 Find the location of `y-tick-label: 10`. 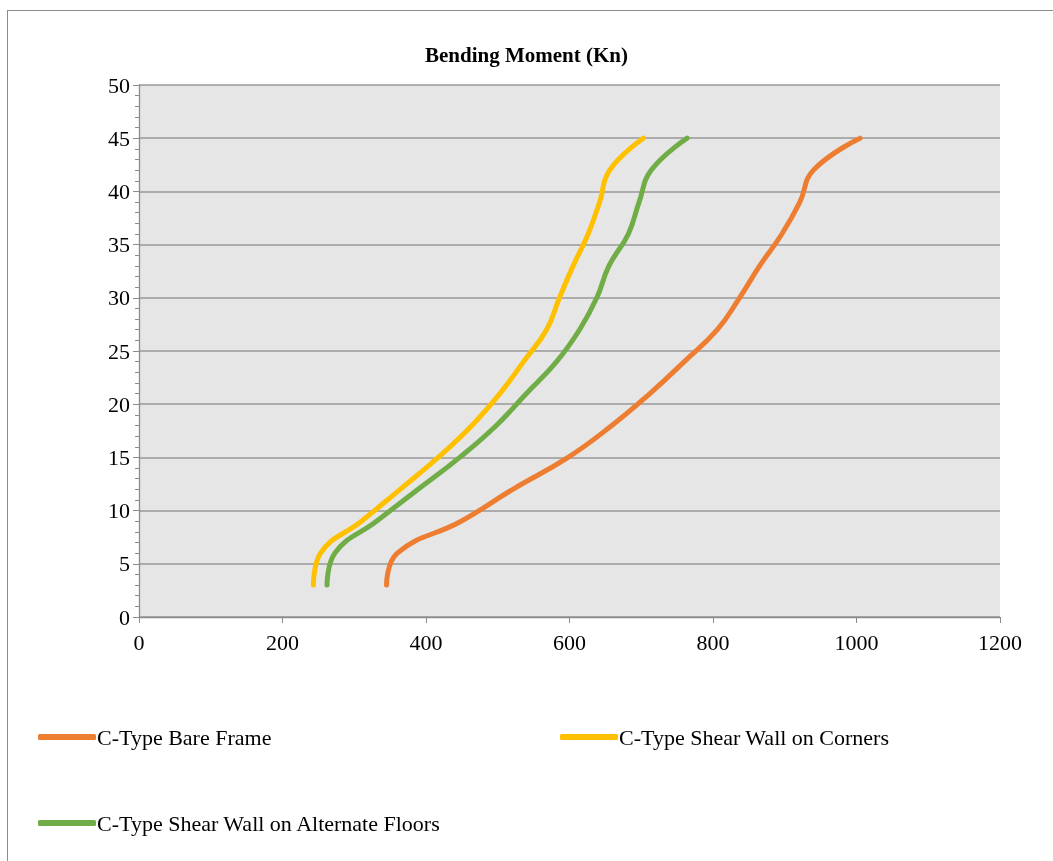

y-tick-label: 10 is located at coordinates (119, 511).